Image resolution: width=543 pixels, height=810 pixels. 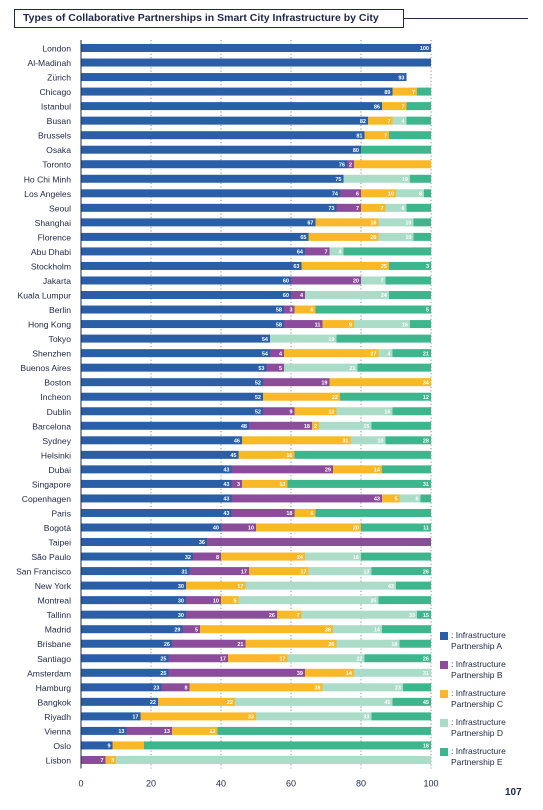 I want to click on title-rule, so click(x=466, y=18).